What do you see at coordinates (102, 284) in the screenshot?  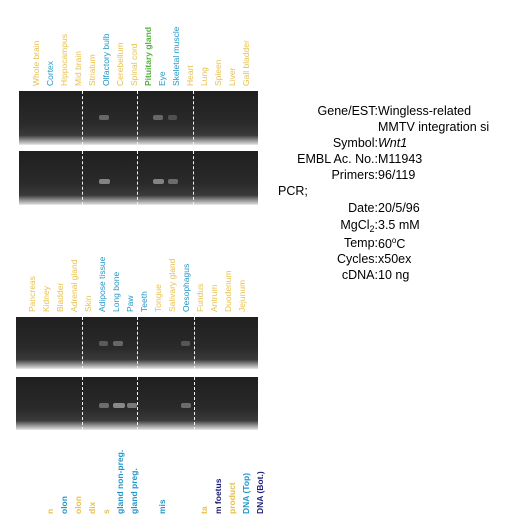 I see `lane-label: Adipose tissue` at bounding box center [102, 284].